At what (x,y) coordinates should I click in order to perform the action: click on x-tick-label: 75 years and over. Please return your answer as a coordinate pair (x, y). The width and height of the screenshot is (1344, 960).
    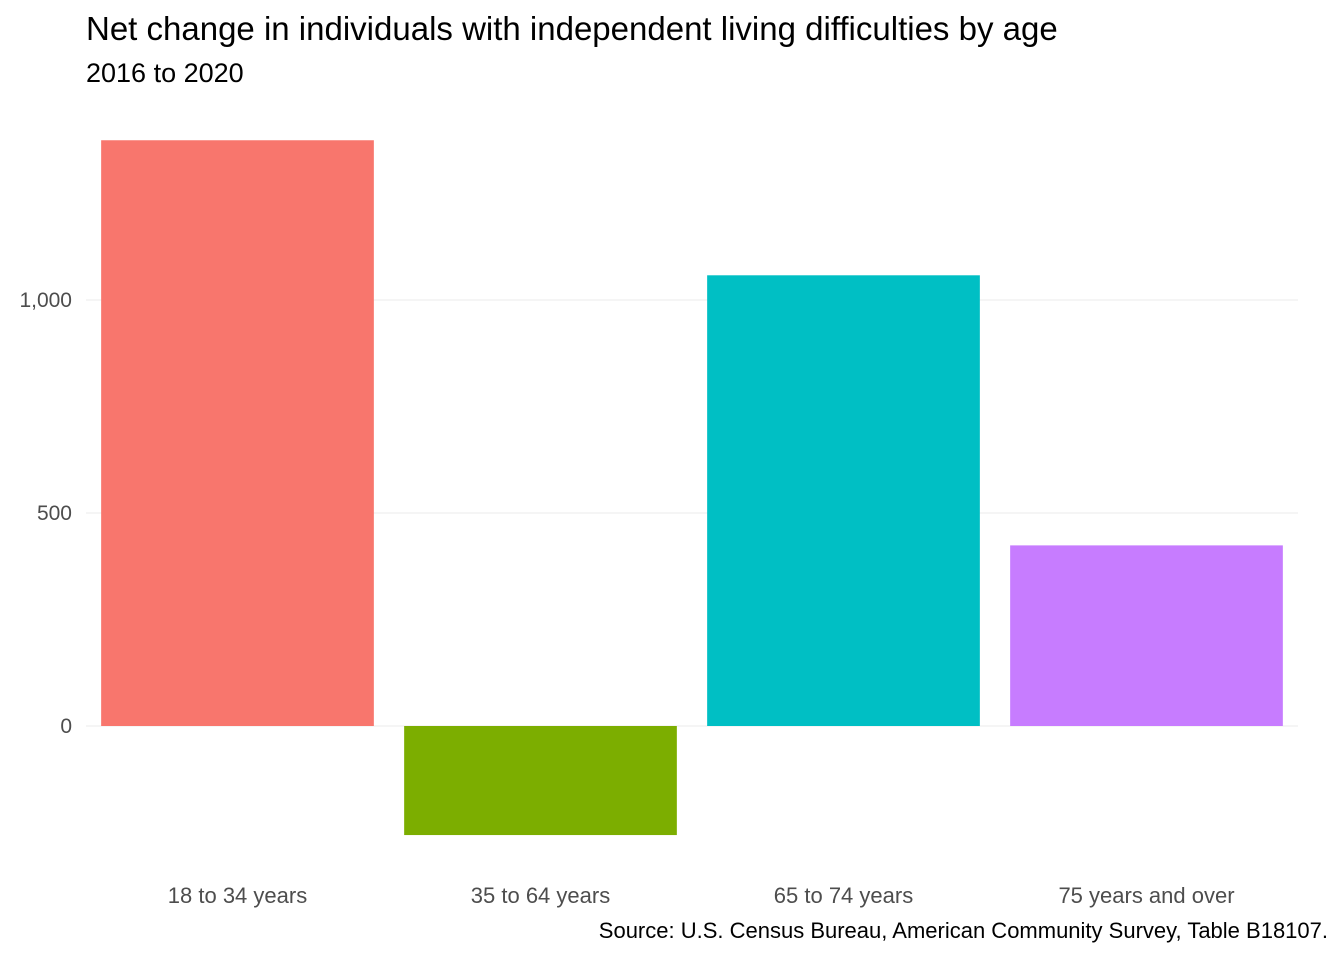
    Looking at the image, I should click on (1146, 895).